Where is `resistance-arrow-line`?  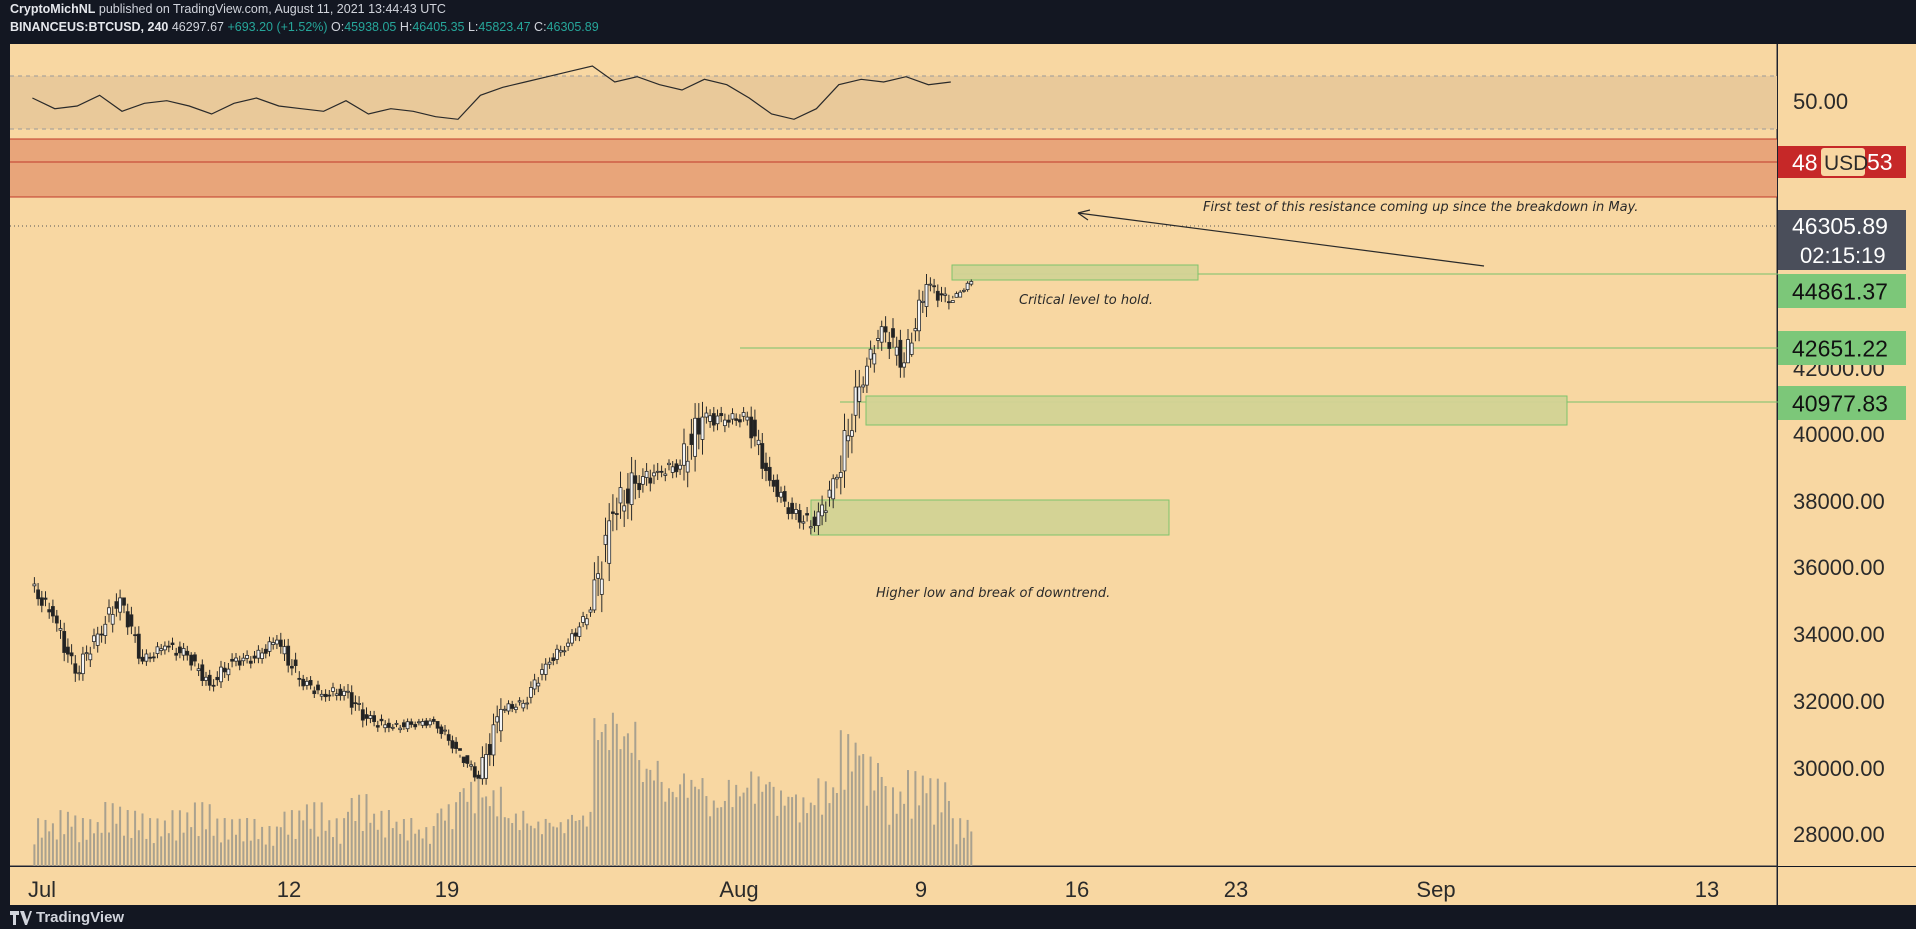
resistance-arrow-line is located at coordinates (1281, 239).